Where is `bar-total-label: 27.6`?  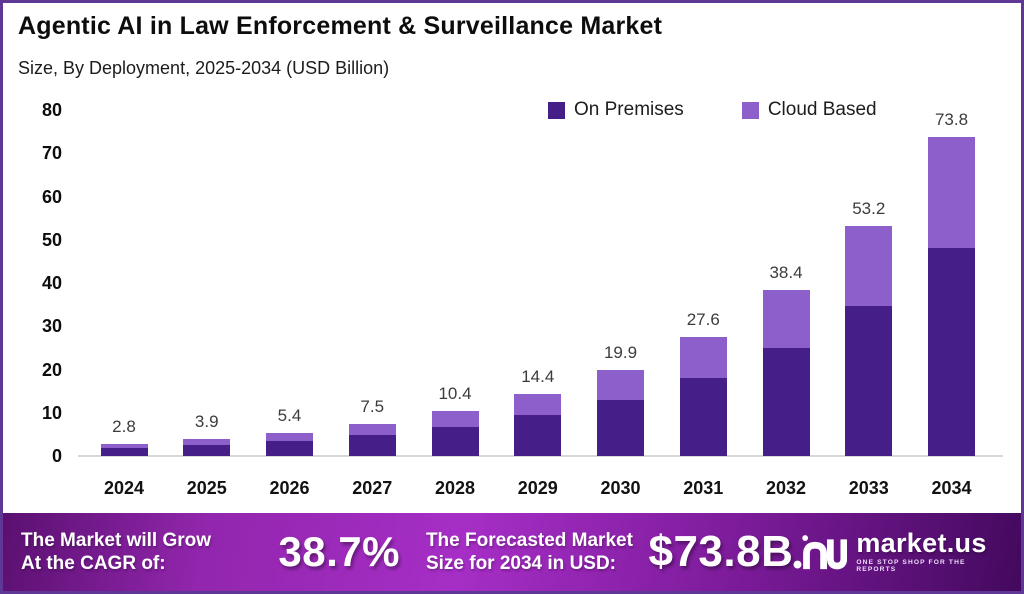 bar-total-label: 27.6 is located at coordinates (703, 319).